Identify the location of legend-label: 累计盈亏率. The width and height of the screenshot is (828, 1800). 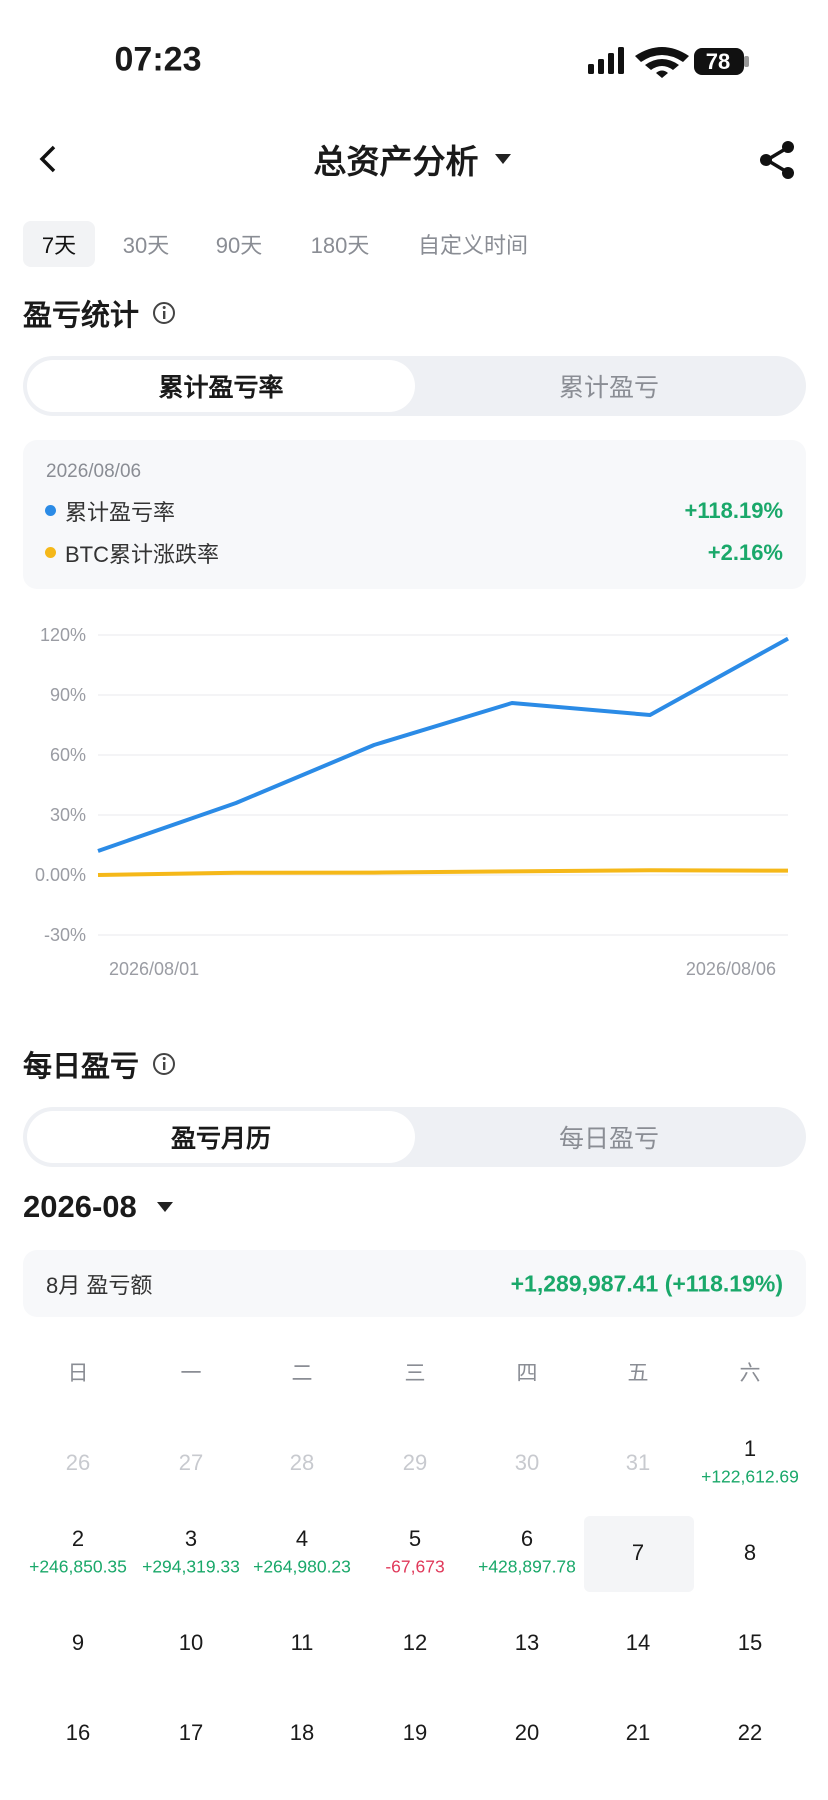
(120, 512).